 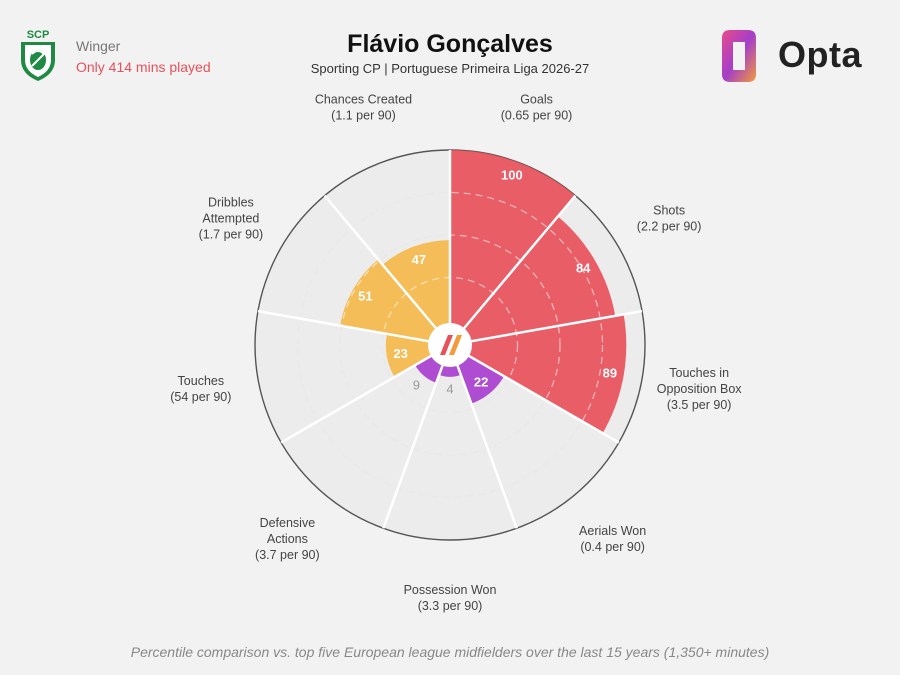 What do you see at coordinates (820, 54) in the screenshot?
I see `opta-brand-text: Opta` at bounding box center [820, 54].